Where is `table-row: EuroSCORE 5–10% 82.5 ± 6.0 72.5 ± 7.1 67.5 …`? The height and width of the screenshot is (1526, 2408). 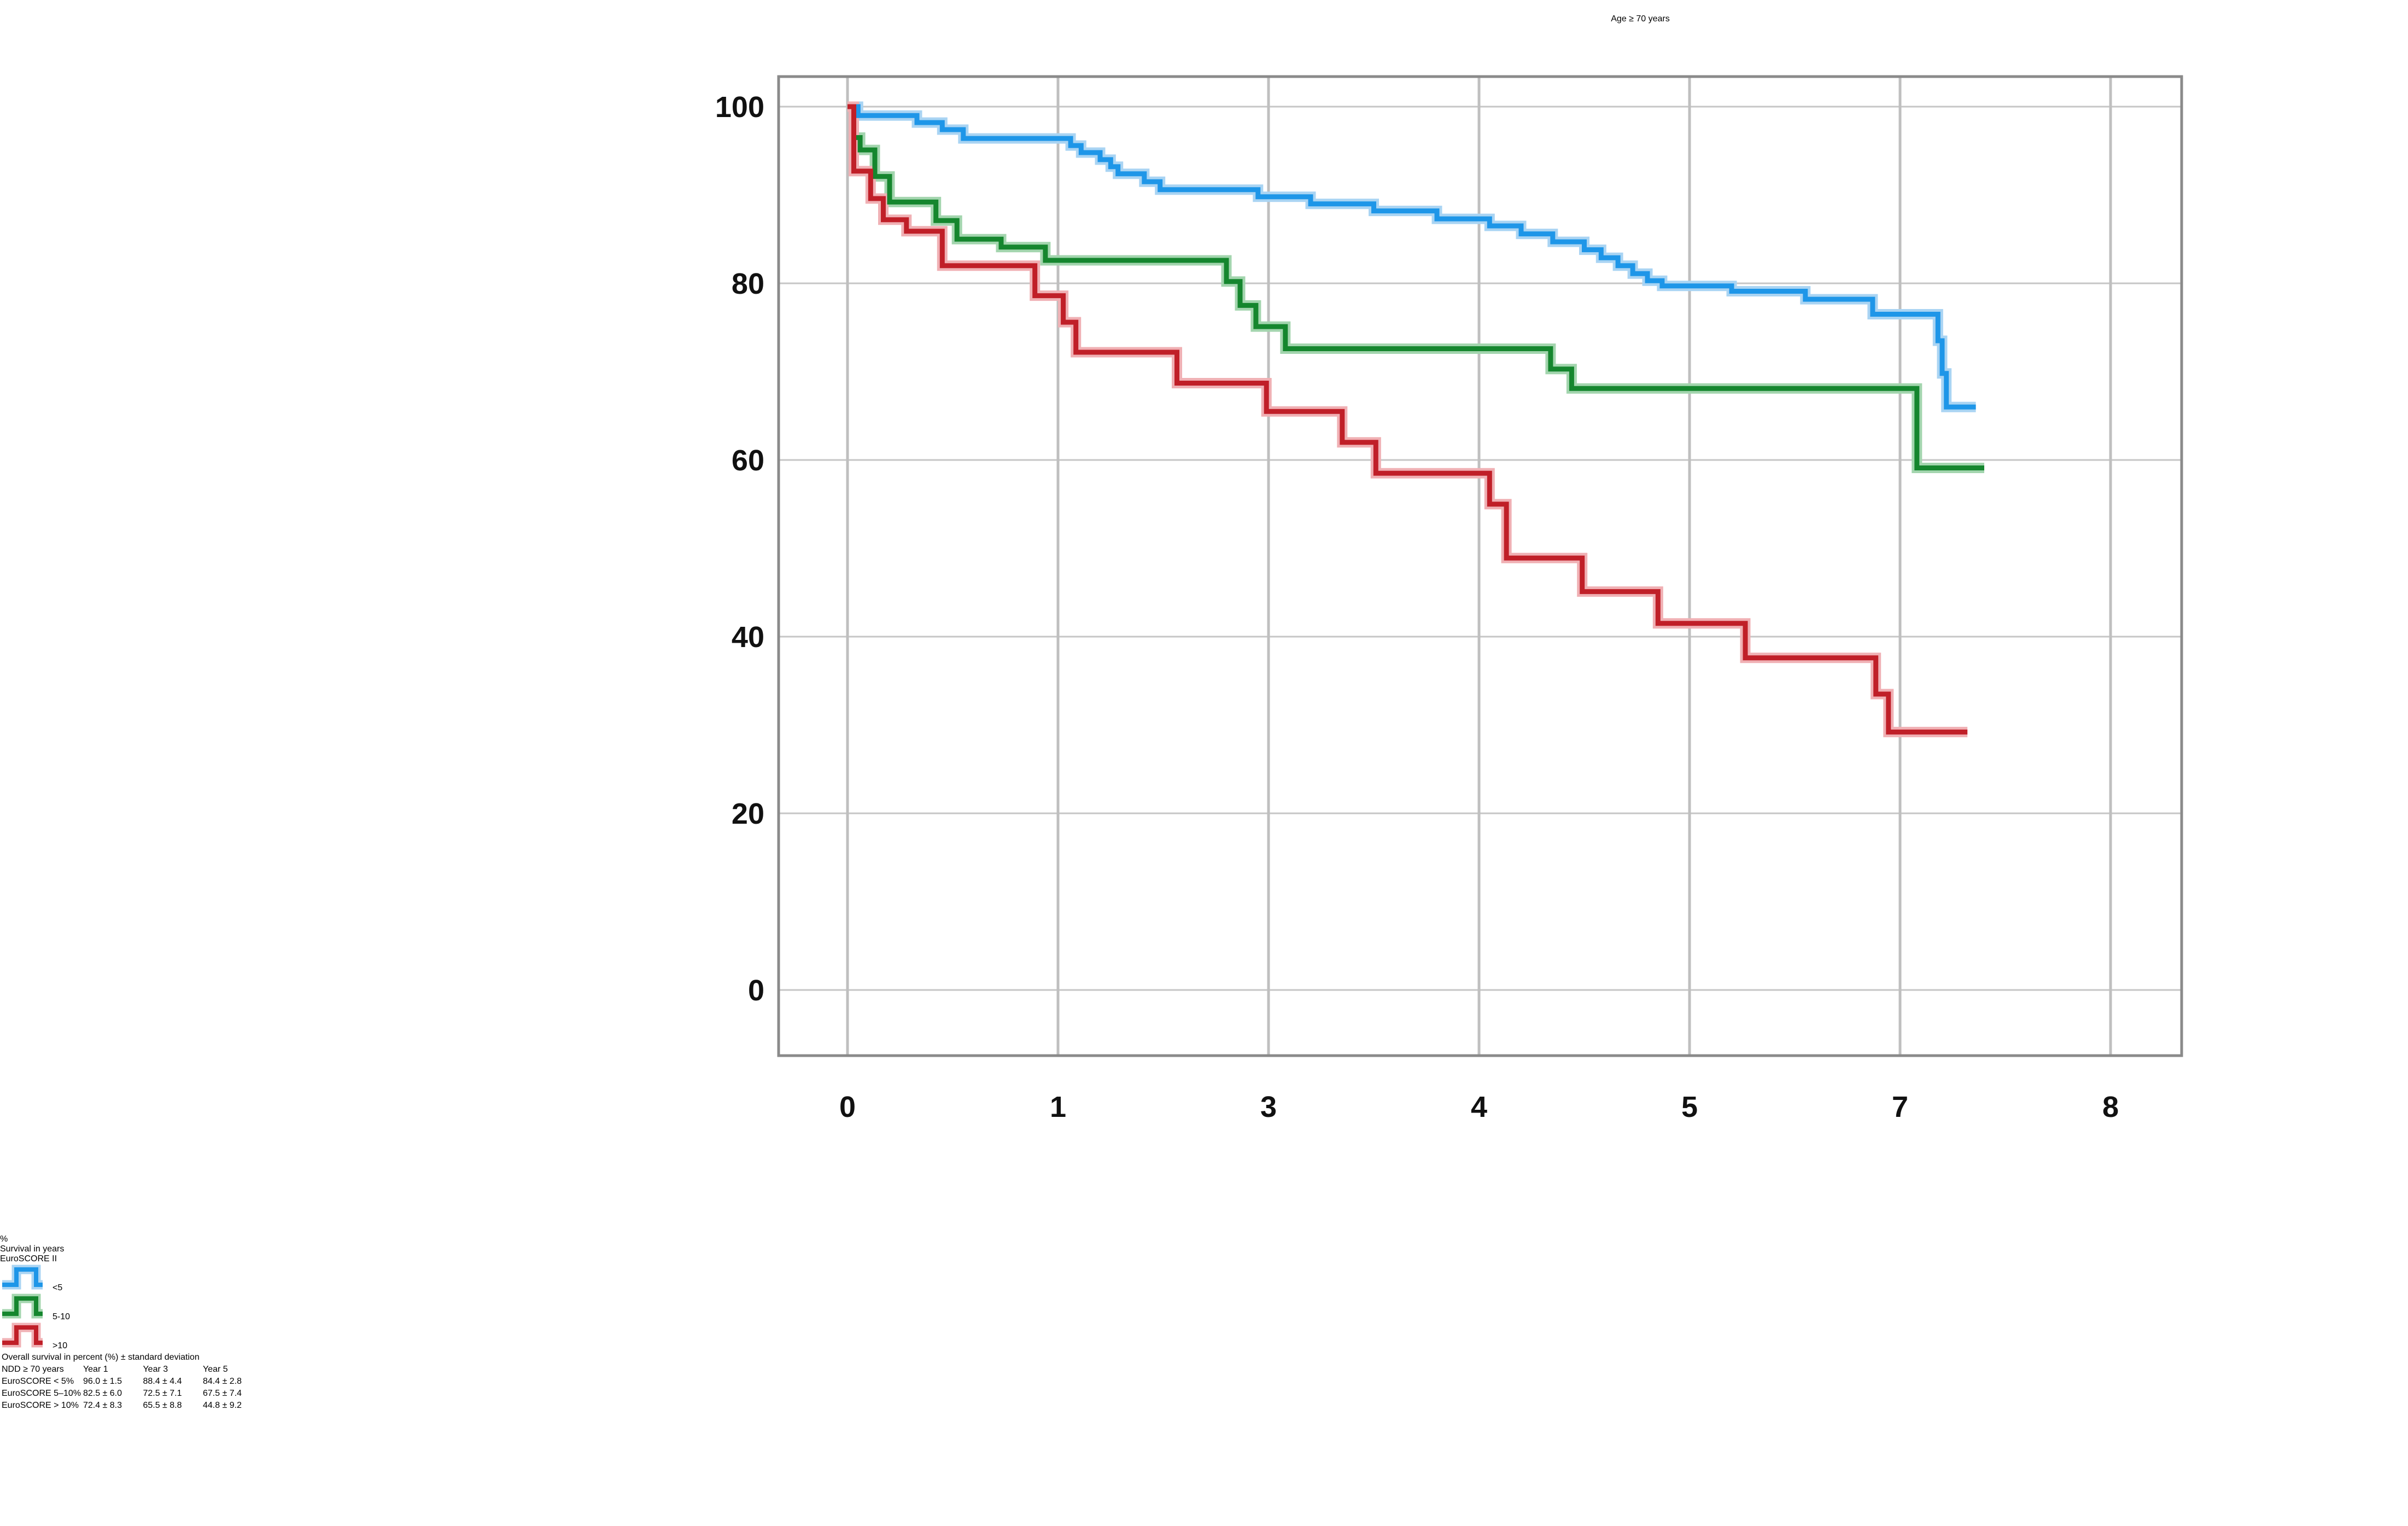 table-row: EuroSCORE 5–10% 82.5 ± 6.0 72.5 ± 7.1 67.5 … is located at coordinates (131, 1393).